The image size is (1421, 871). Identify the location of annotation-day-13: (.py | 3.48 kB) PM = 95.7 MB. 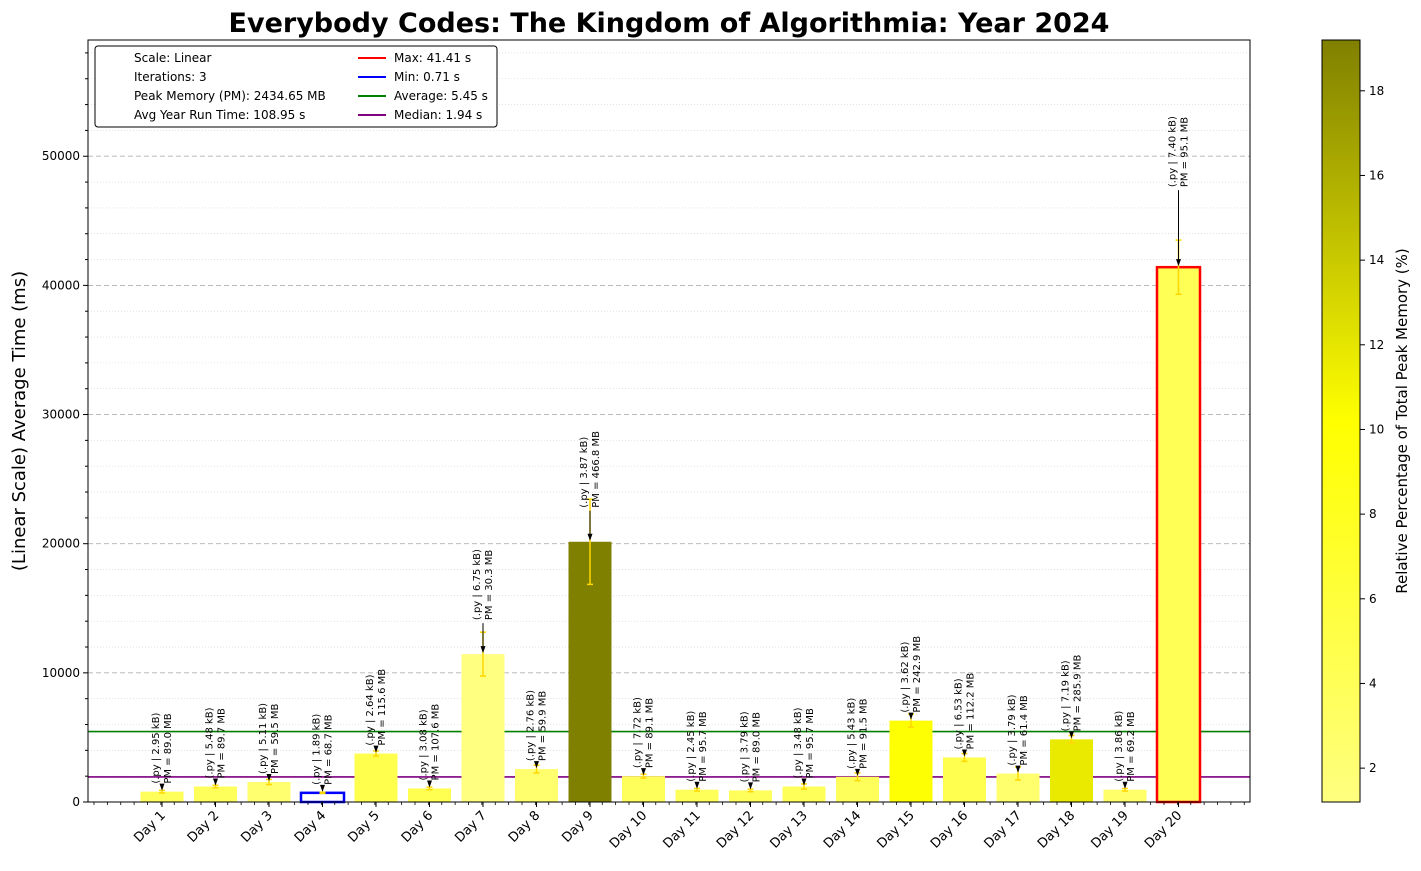
(804, 746).